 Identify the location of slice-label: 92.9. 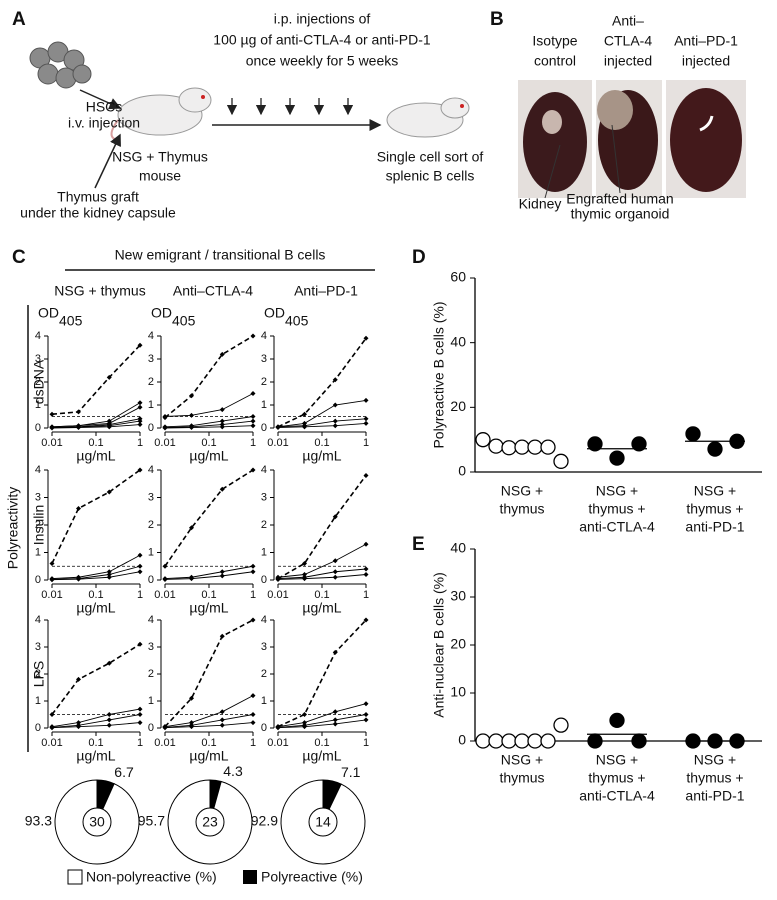
(264, 821).